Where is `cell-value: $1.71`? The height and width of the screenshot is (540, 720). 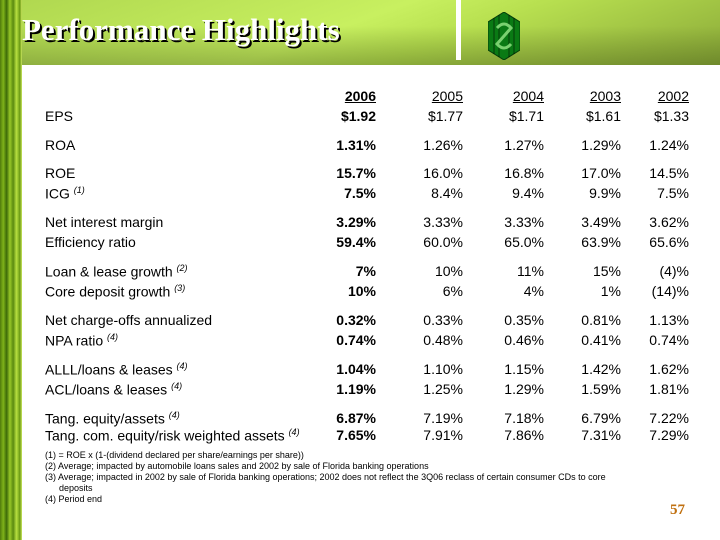
cell-value: $1.71 is located at coordinates (526, 116).